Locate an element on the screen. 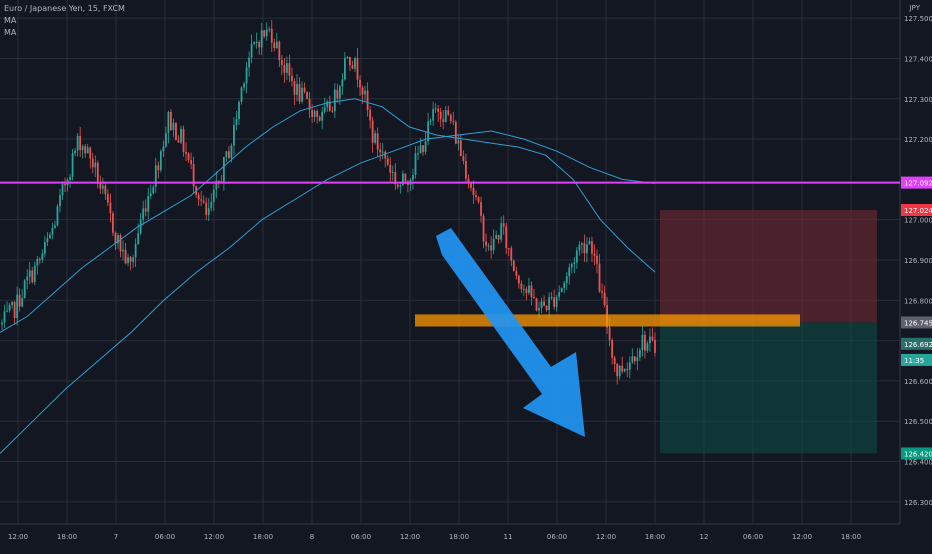 Image resolution: width=932 pixels, height=554 pixels. symbol-title: Euro / Japanese Yen, 15, FXCM is located at coordinates (64, 8).